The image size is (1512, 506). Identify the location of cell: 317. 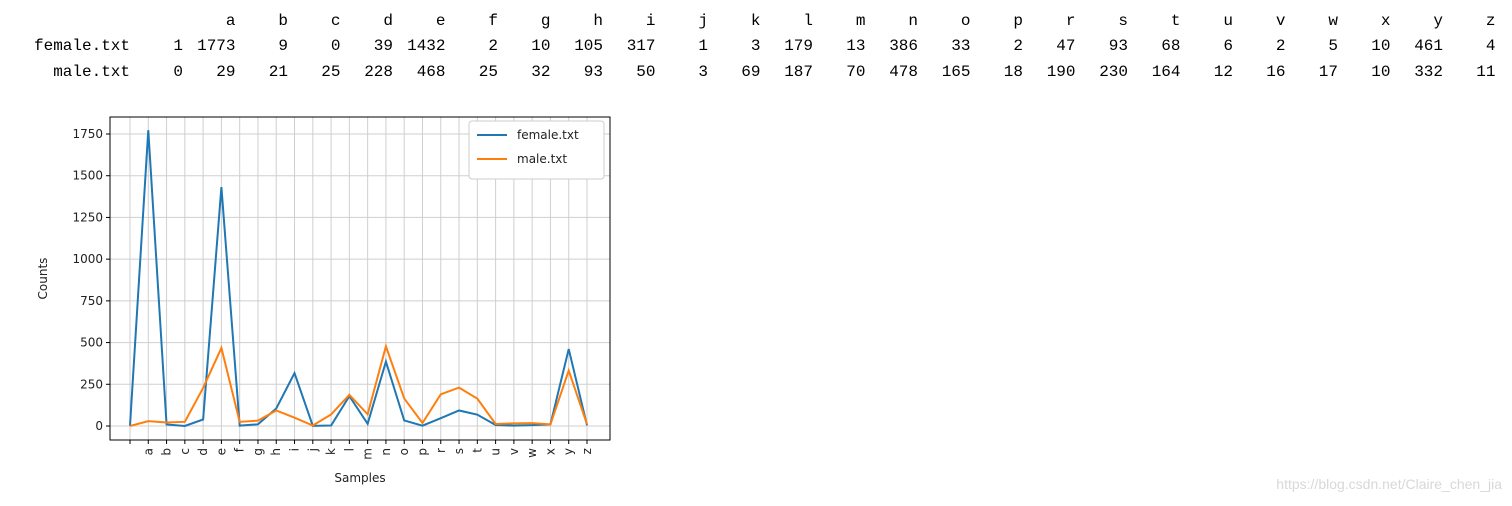
(641, 46).